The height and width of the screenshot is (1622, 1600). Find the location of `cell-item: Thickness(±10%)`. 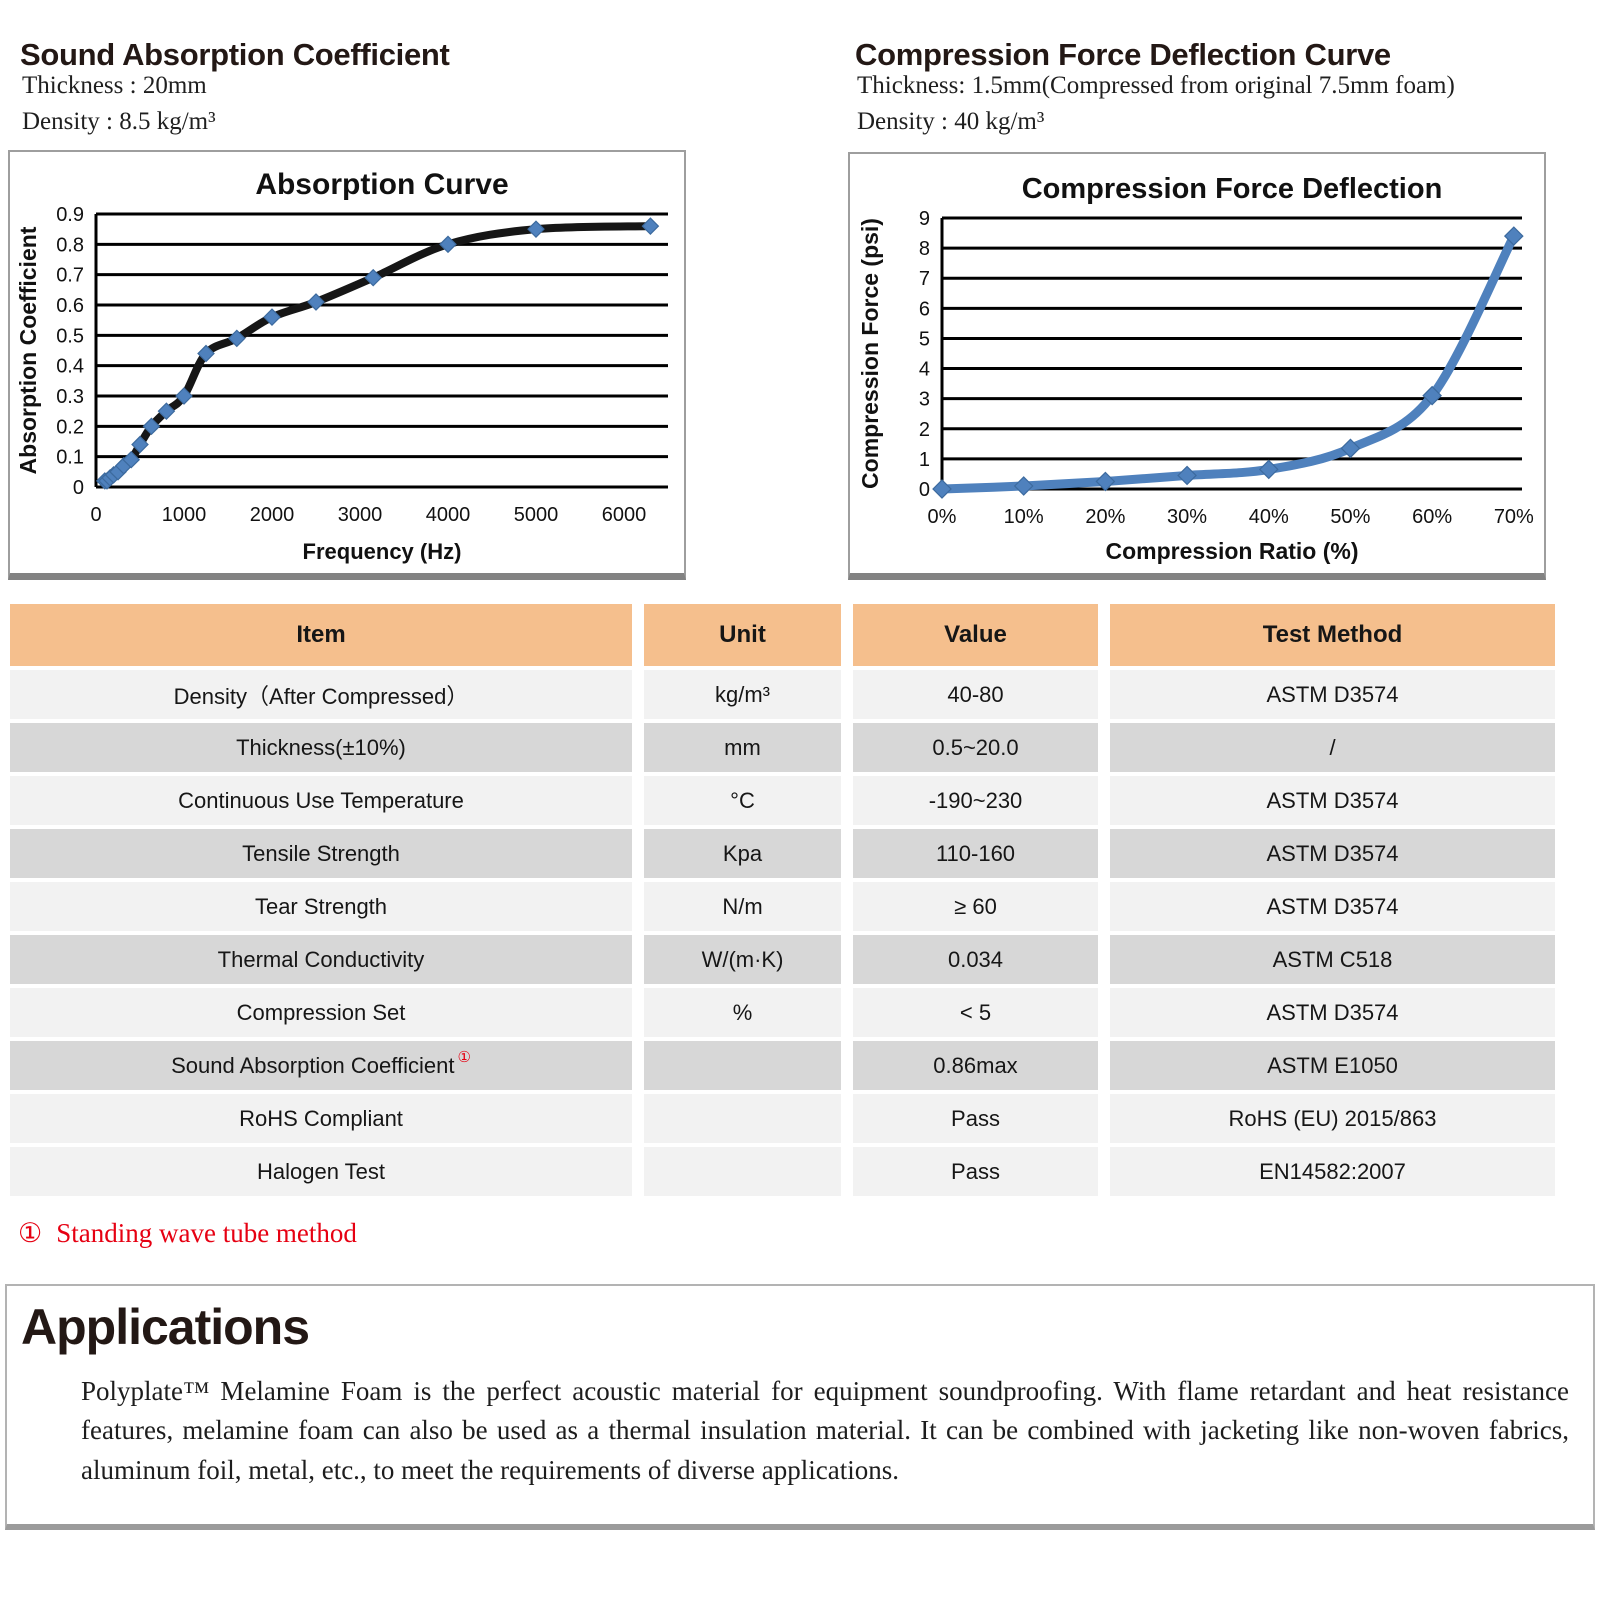

cell-item: Thickness(±10%) is located at coordinates (321, 747).